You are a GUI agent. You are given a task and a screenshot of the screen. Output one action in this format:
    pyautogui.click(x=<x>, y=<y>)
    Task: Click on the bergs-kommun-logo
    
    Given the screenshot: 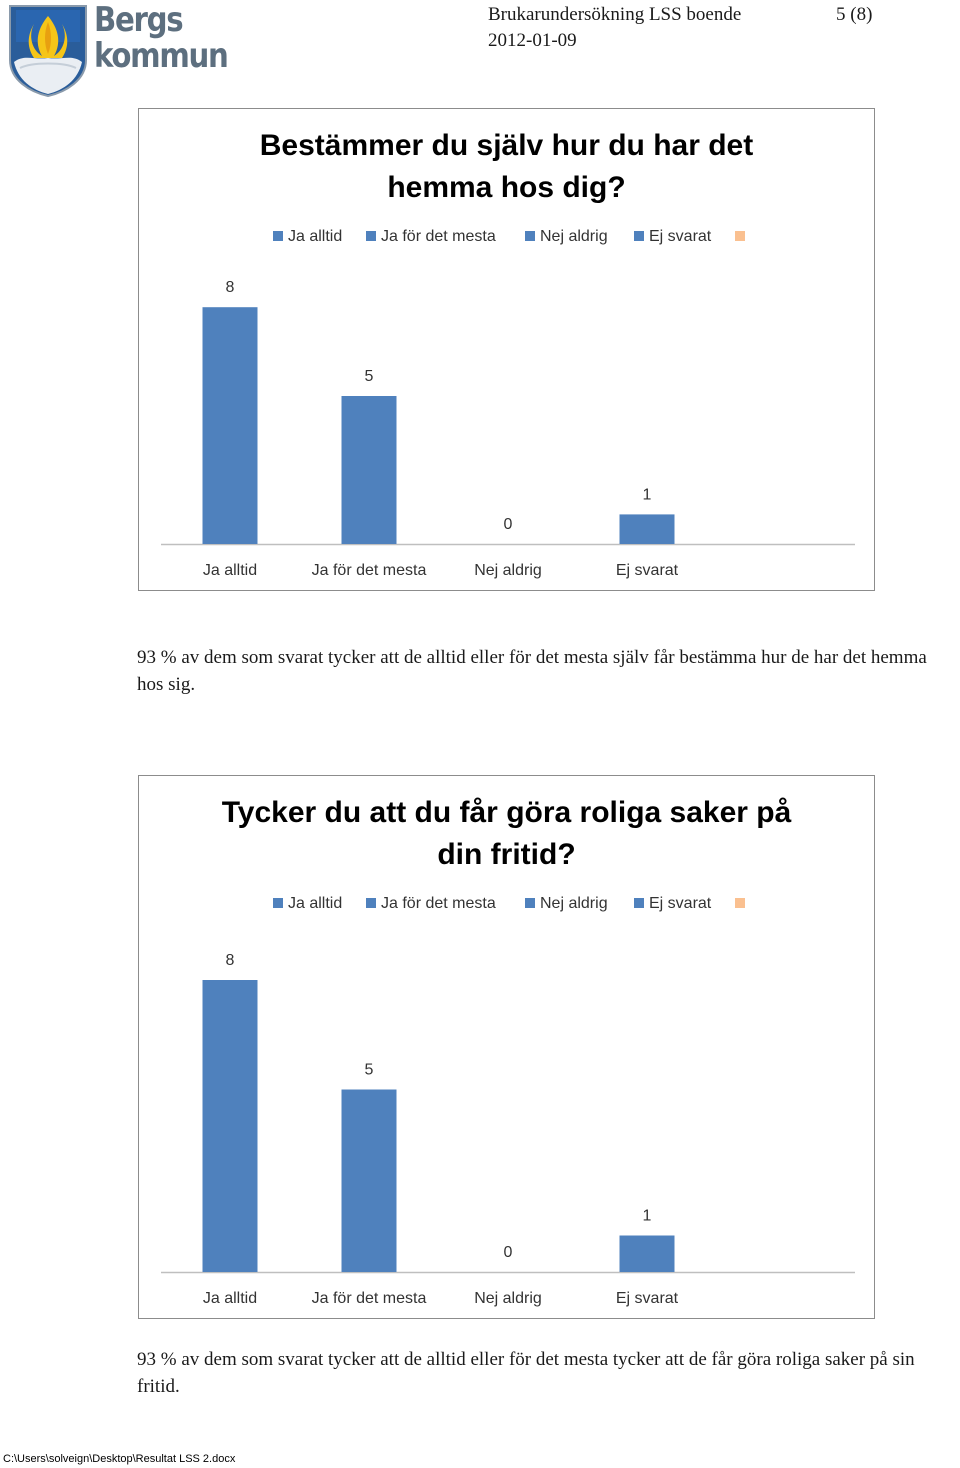 What is the action you would take?
    pyautogui.click(x=48, y=51)
    